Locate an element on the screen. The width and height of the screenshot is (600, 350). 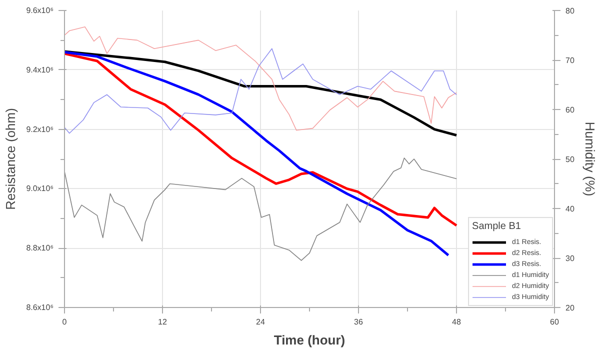
legend-title: Sample B1 is located at coordinates (497, 226).